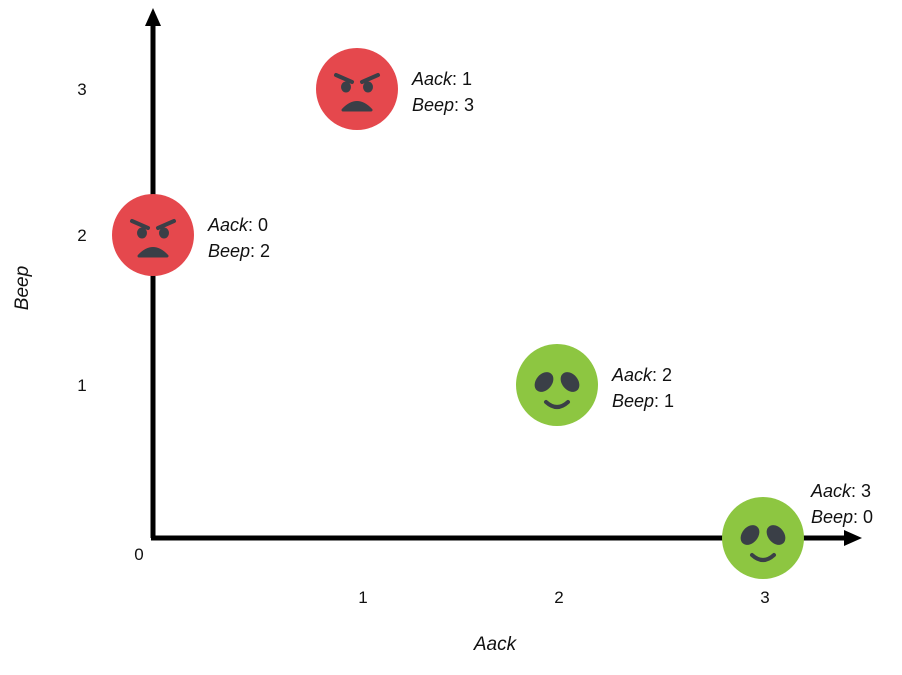 This screenshot has width=902, height=675. I want to click on origin-label: 0, so click(138, 554).